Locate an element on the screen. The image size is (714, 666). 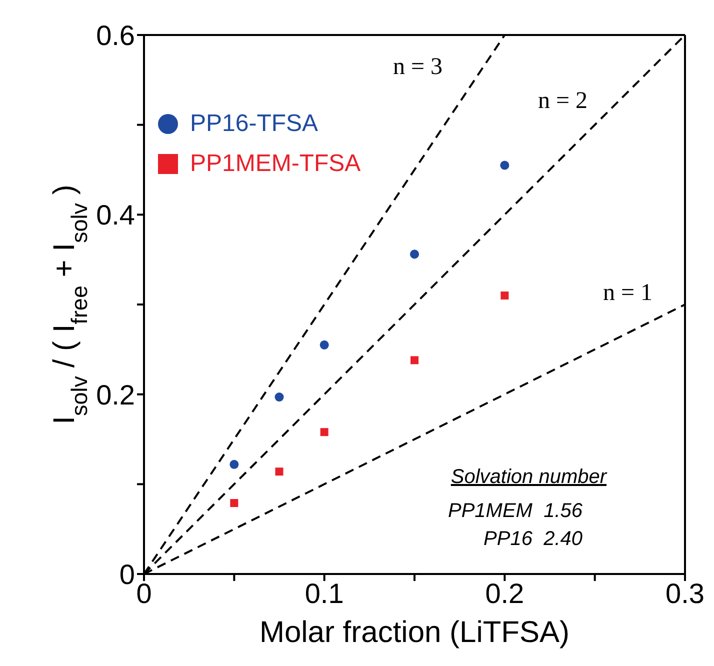
legend-label: PP1MEM-TFSA is located at coordinates (275, 164).